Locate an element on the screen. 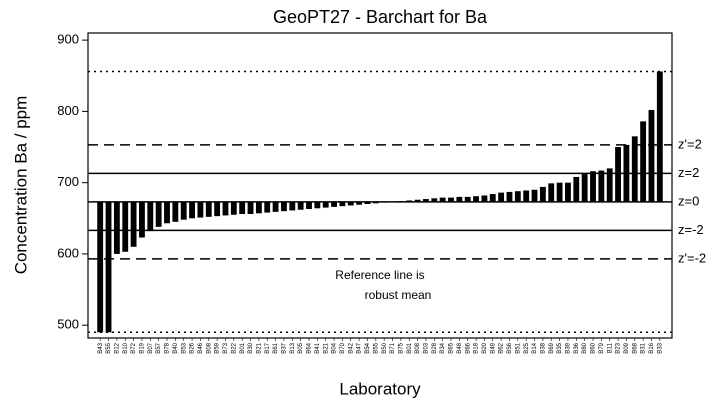 The width and height of the screenshot is (727, 403). x-tick-label: B61 is located at coordinates (276, 347).